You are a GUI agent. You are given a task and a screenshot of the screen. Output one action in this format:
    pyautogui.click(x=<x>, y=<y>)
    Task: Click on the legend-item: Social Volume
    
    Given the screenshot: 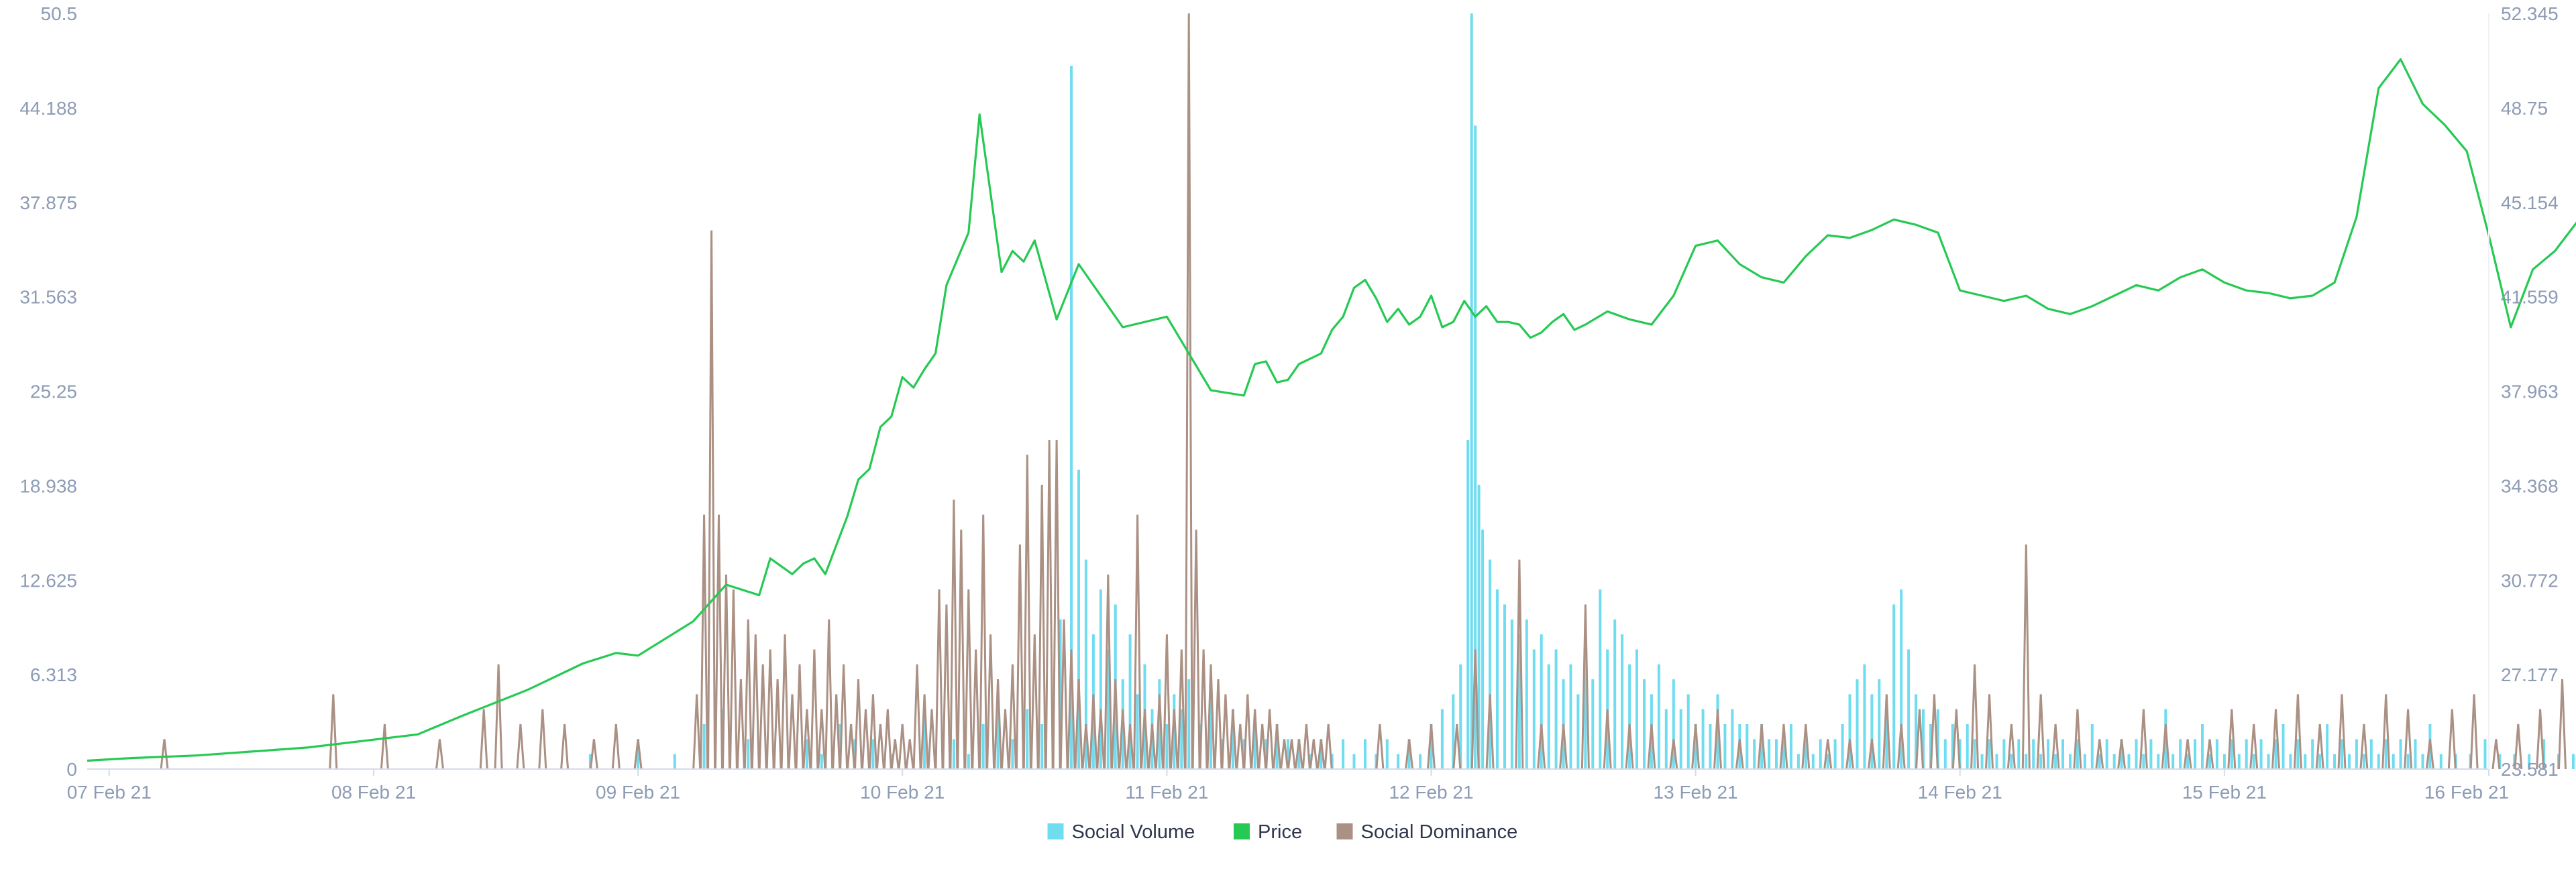 What is the action you would take?
    pyautogui.click(x=1121, y=832)
    